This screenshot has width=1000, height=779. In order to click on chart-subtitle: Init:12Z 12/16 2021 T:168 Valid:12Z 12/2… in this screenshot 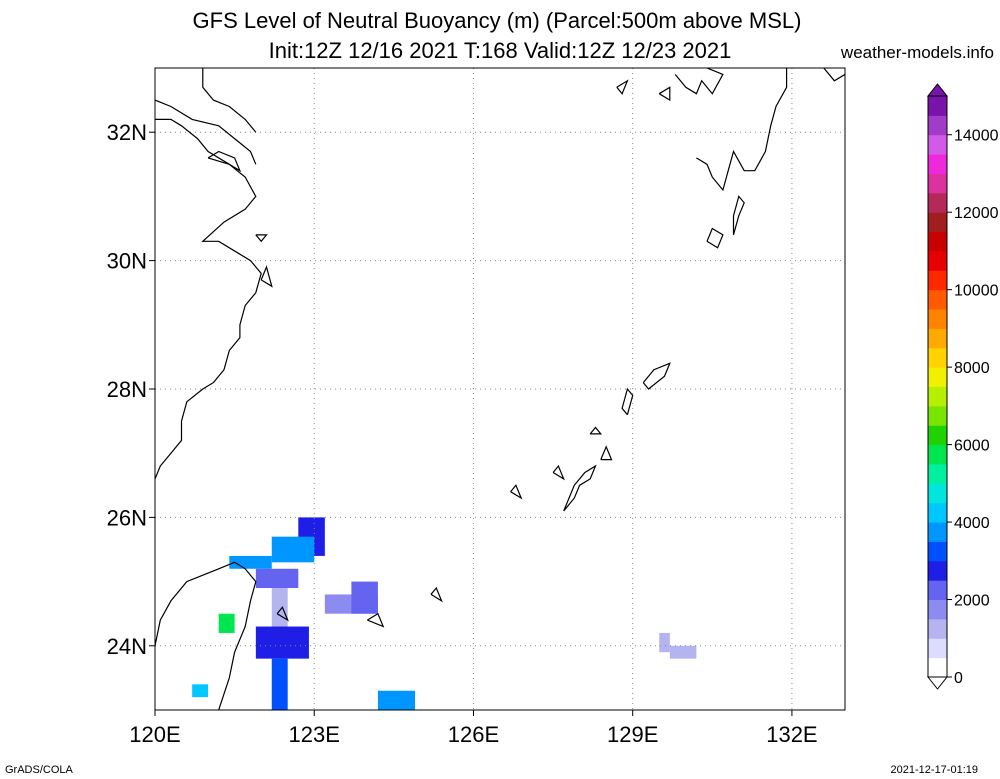, I will do `click(500, 50)`.